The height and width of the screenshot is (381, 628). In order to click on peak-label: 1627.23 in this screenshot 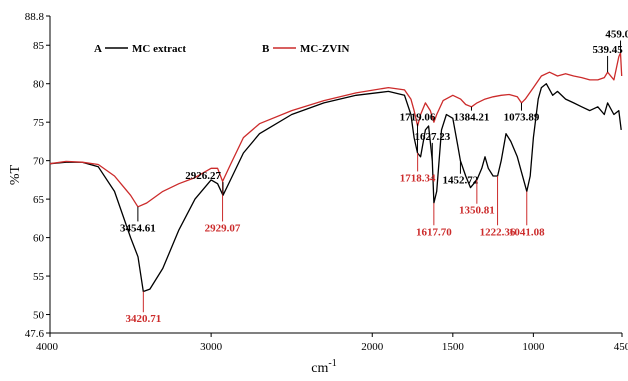, I will do `click(432, 137)`.